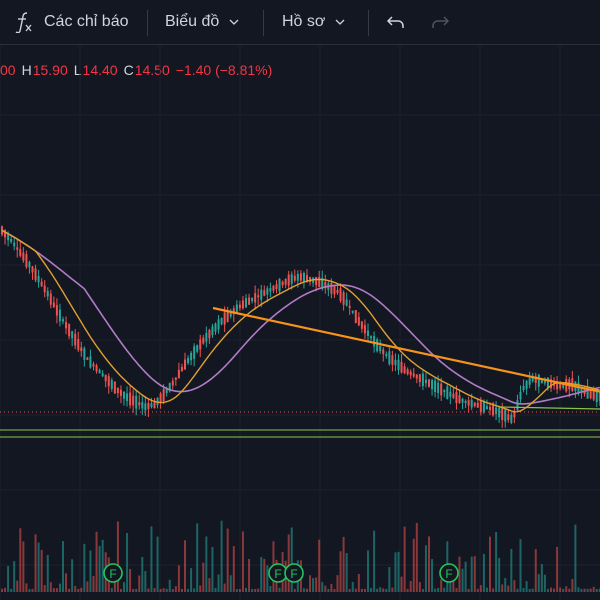 This screenshot has width=600, height=600. Describe the element at coordinates (263, 23) in the screenshot. I see `toolbar-divider` at that location.